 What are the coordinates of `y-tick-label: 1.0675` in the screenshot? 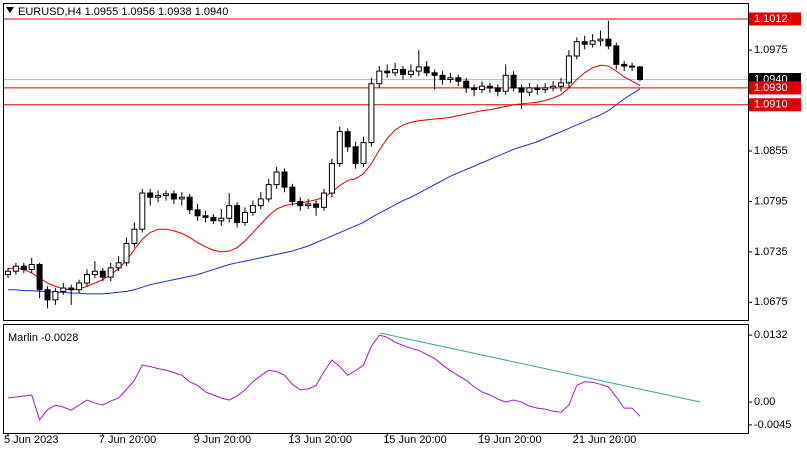 It's located at (771, 302).